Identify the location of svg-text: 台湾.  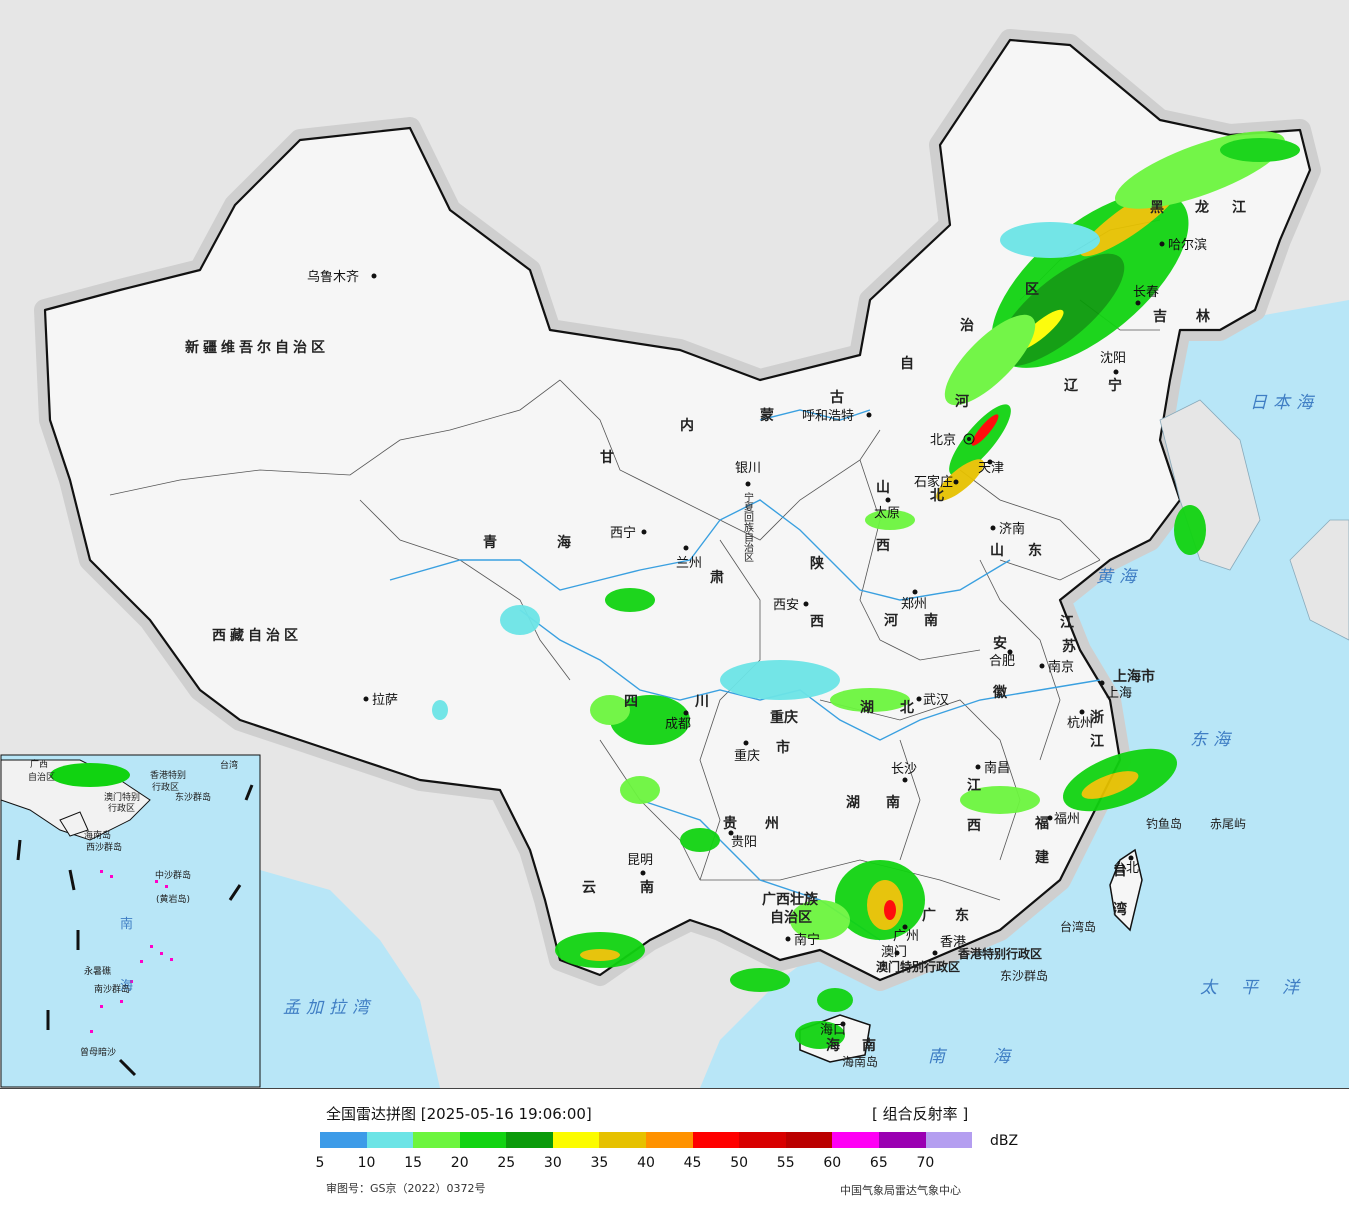
(229, 765).